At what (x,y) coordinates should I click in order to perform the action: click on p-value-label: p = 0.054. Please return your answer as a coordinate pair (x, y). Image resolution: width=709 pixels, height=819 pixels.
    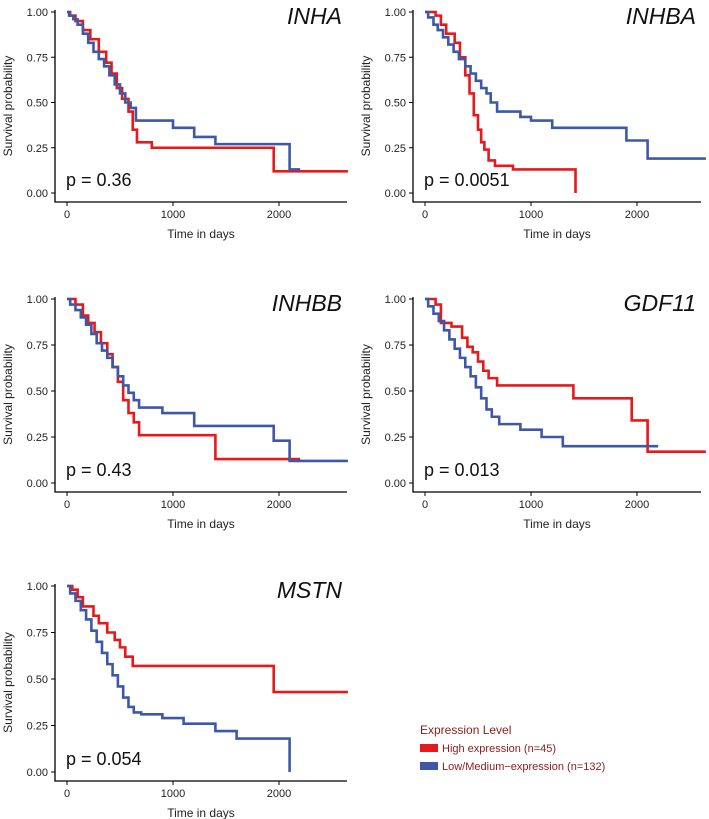
    Looking at the image, I should click on (104, 759).